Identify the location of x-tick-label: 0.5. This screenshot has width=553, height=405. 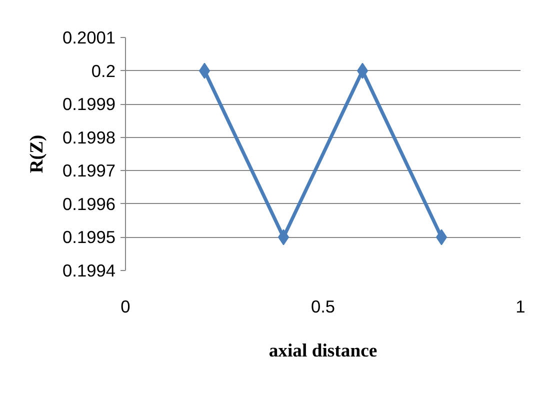
(323, 306).